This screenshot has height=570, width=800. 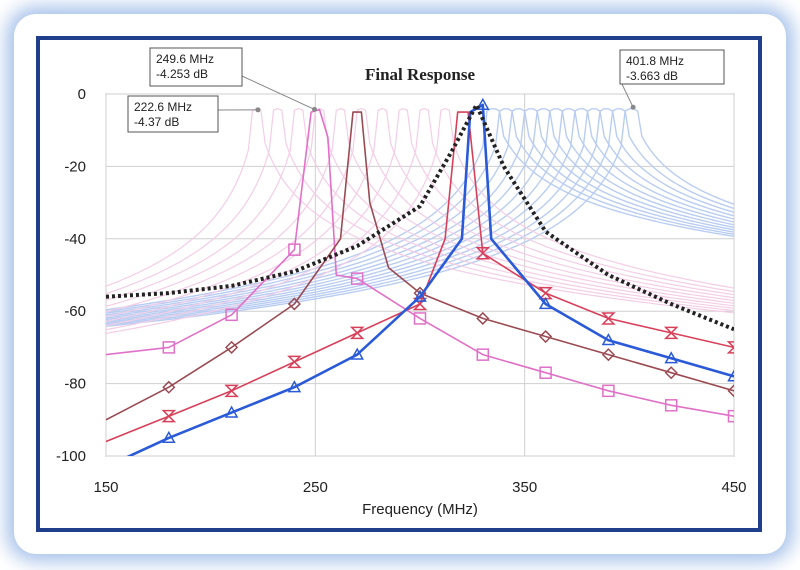 I want to click on annotation-frequency: 401.8 MHz, so click(x=655, y=61).